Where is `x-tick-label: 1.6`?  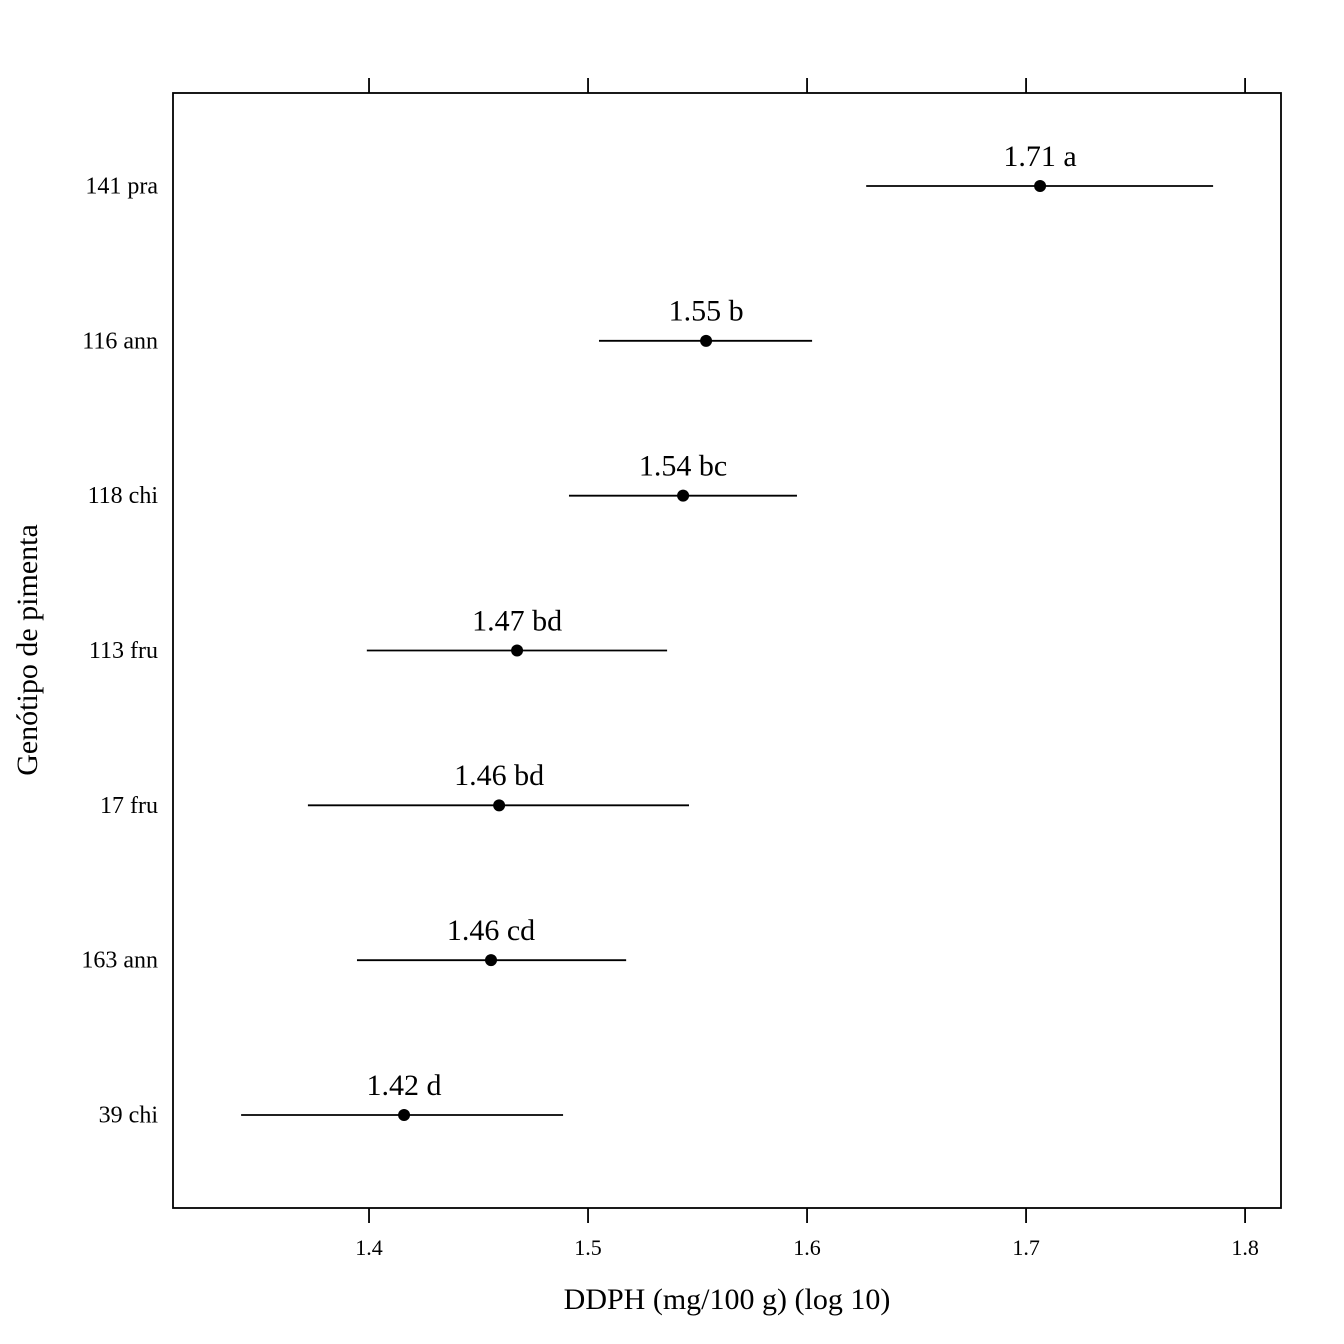
x-tick-label: 1.6 is located at coordinates (807, 1247).